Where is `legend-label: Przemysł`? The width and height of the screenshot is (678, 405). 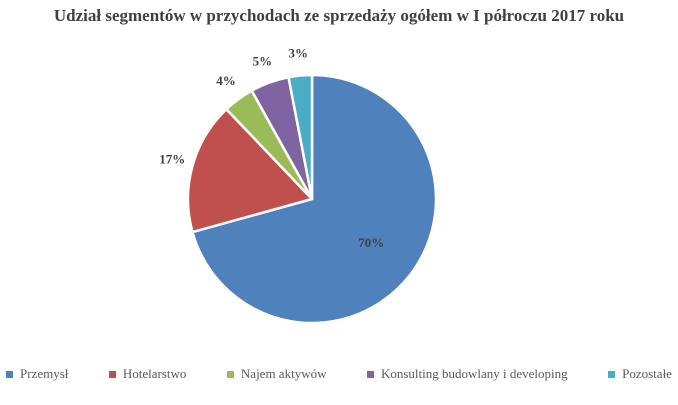 legend-label: Przemysł is located at coordinates (44, 373).